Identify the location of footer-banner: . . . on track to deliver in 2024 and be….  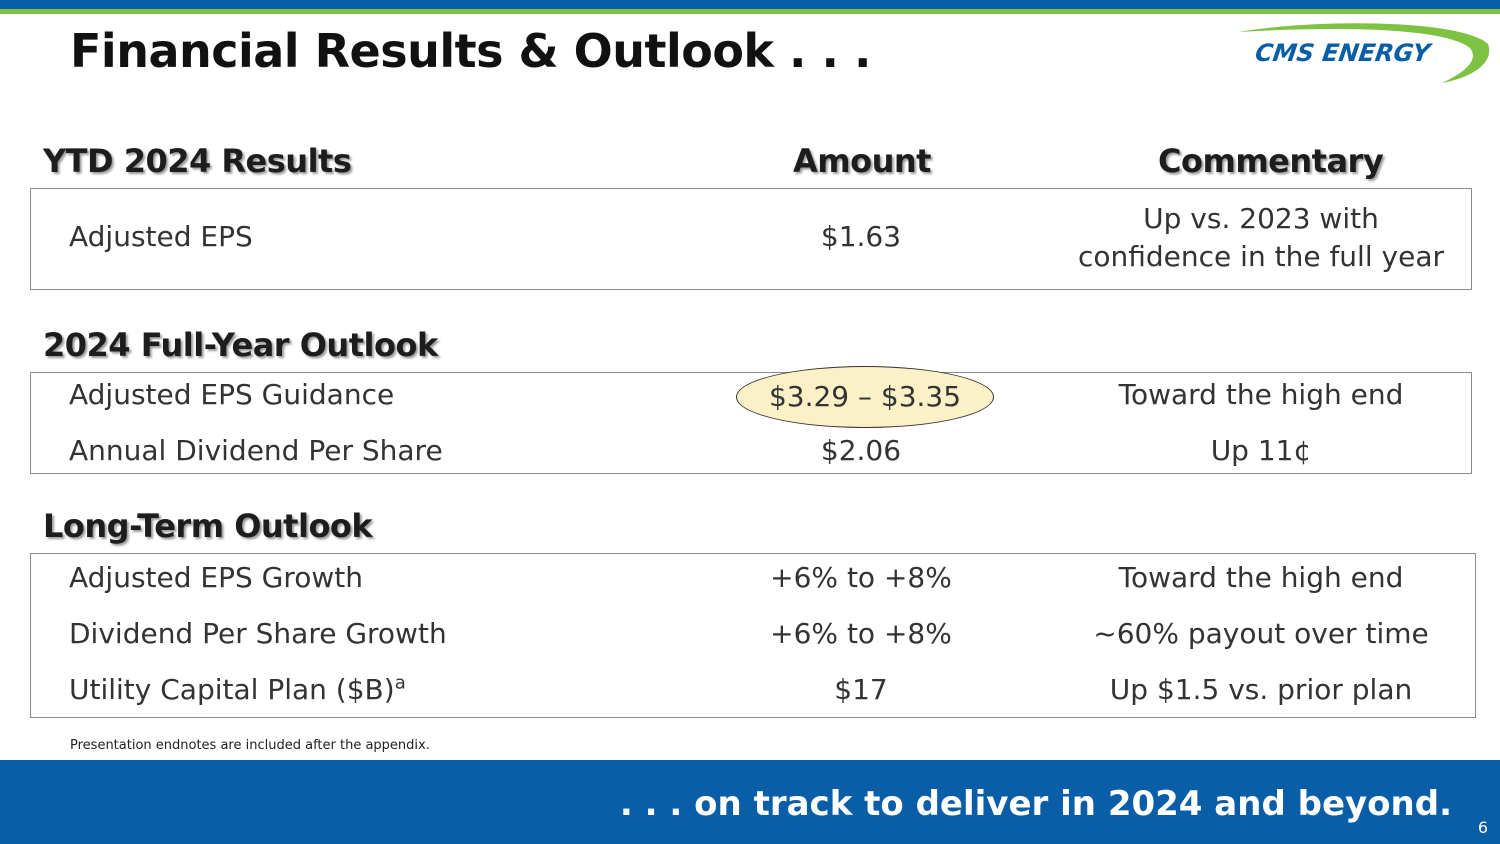
(750, 802).